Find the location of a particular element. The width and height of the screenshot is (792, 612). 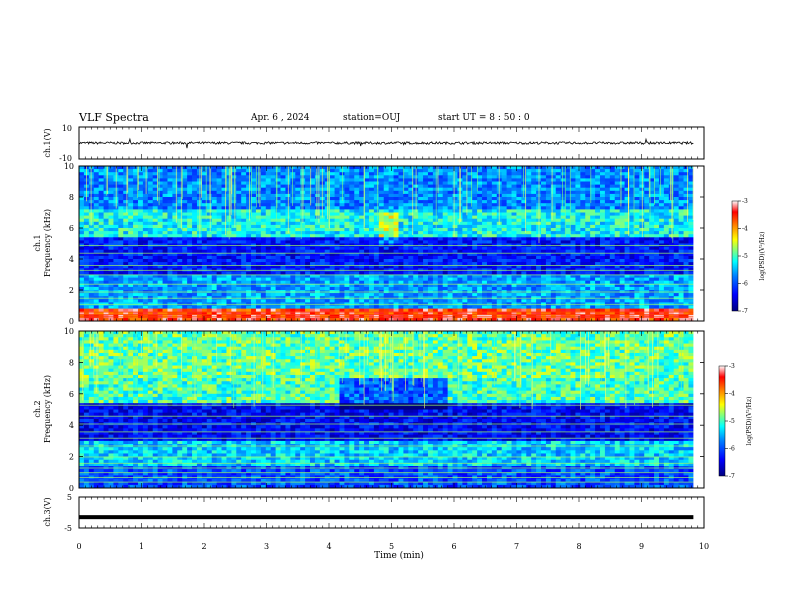

x-tick-label-1: 1 is located at coordinates (141, 546).